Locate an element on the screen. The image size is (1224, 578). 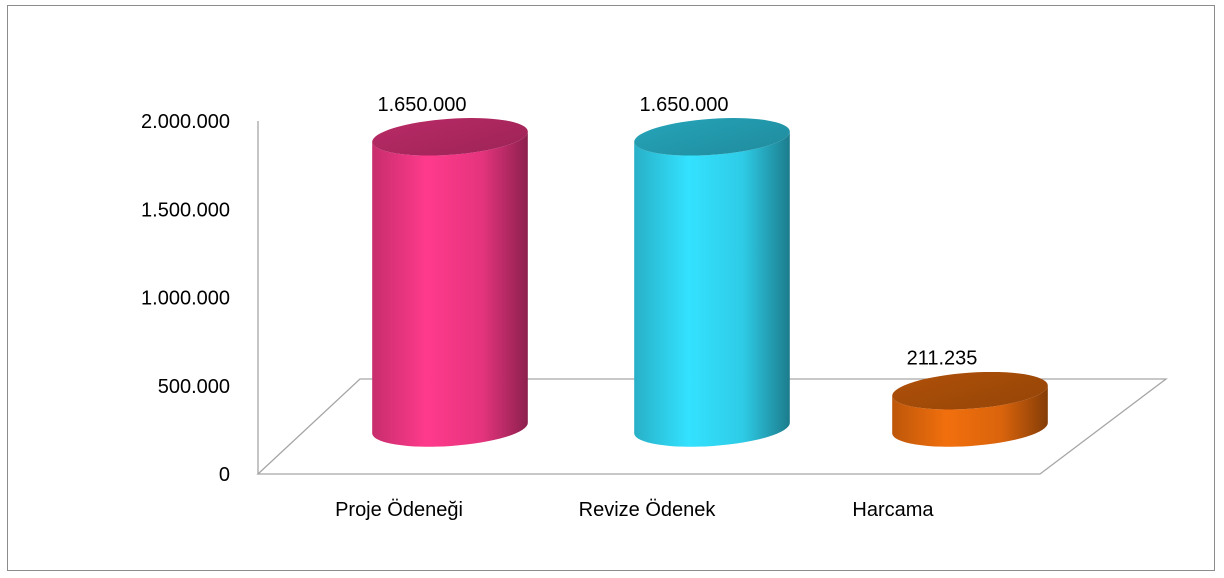
floor-plane is located at coordinates (712, 426).